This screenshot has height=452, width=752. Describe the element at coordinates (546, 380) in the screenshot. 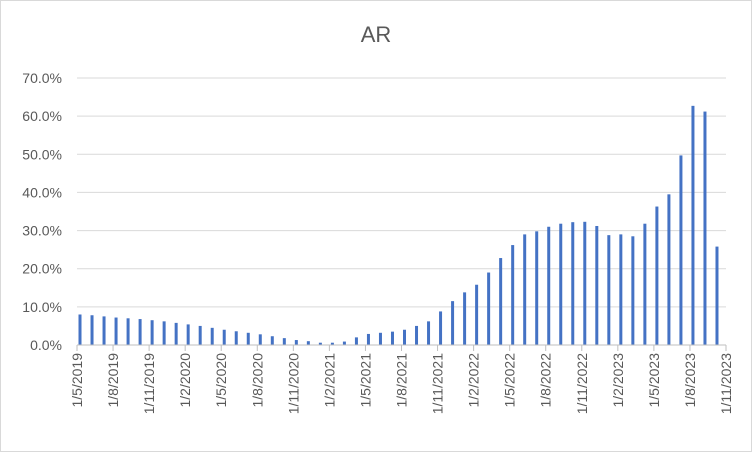

I see `x-tick-label: 1/8/2022` at that location.